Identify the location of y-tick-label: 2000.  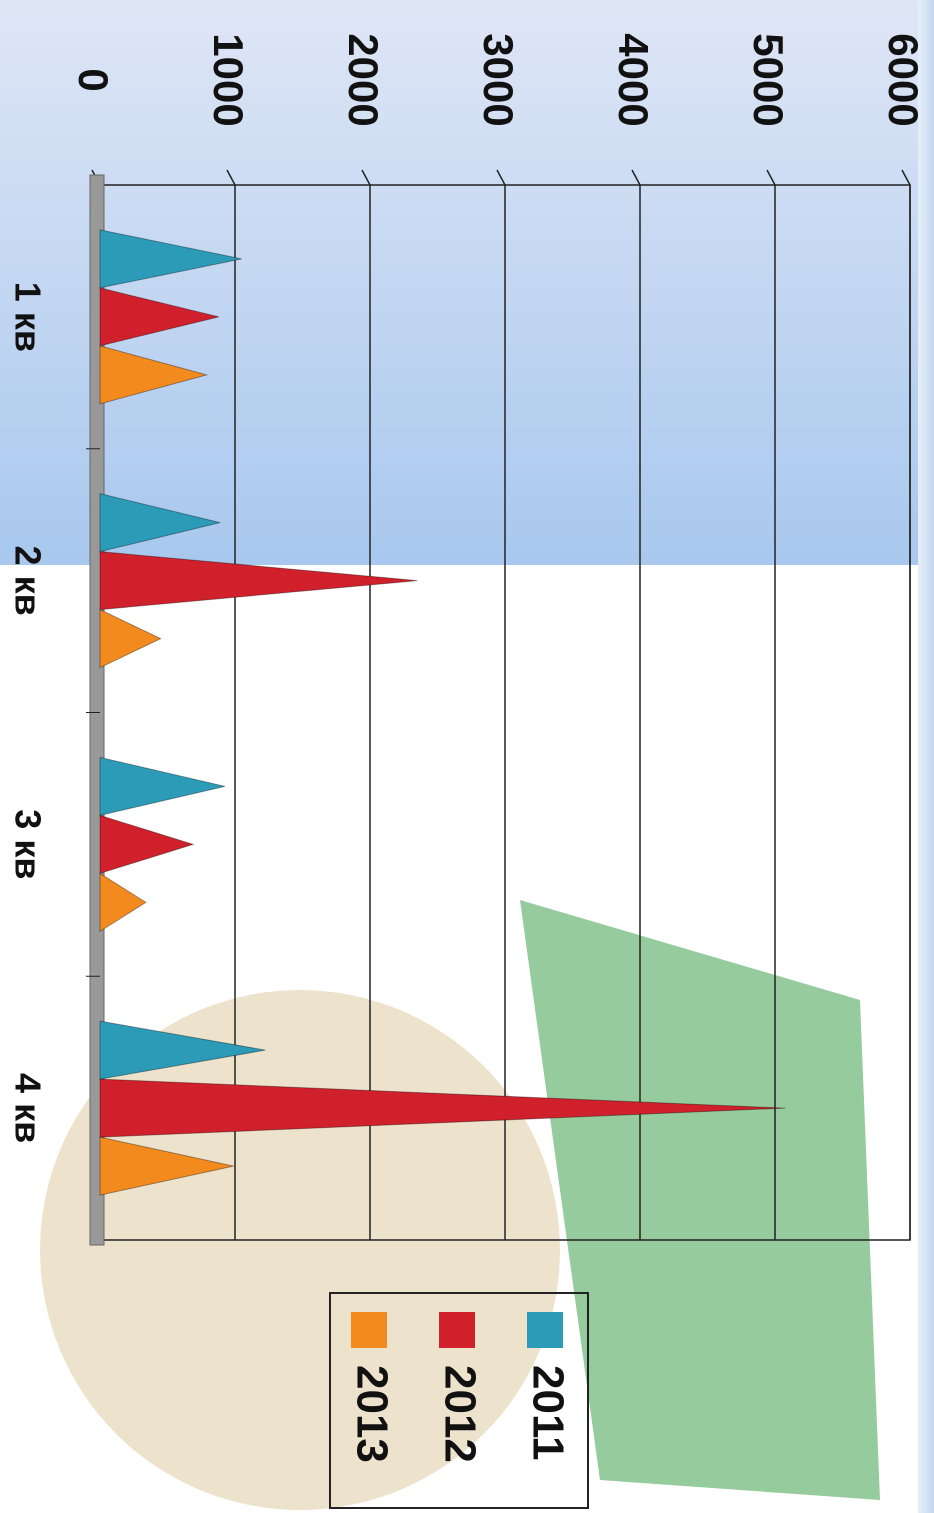
(363, 79).